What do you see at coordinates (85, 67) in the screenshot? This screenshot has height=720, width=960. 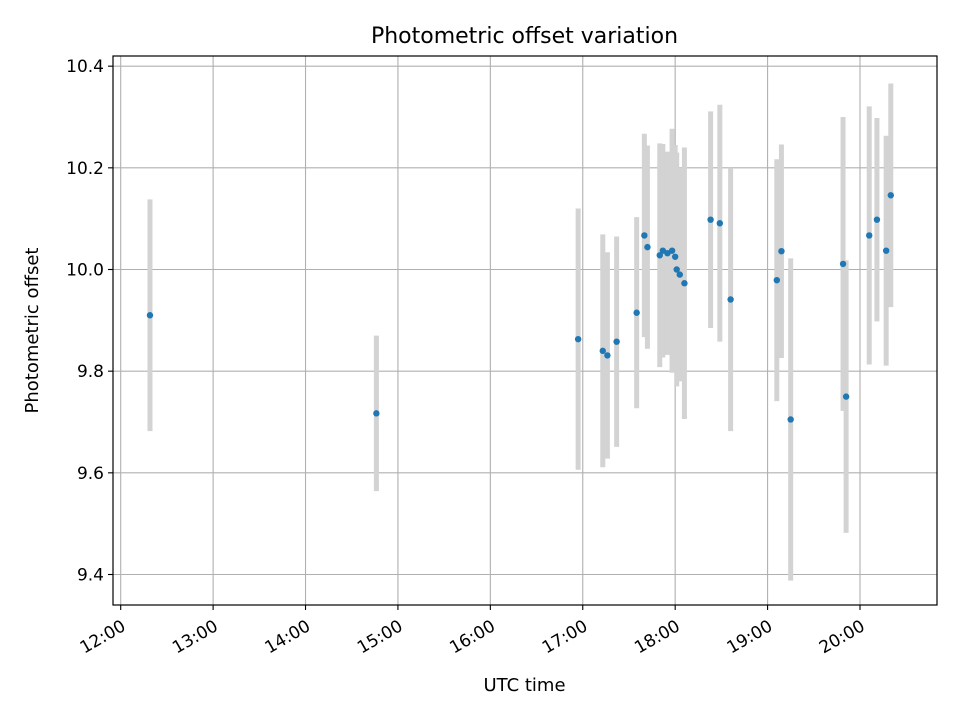 I see `y-tick-label: 10.4` at bounding box center [85, 67].